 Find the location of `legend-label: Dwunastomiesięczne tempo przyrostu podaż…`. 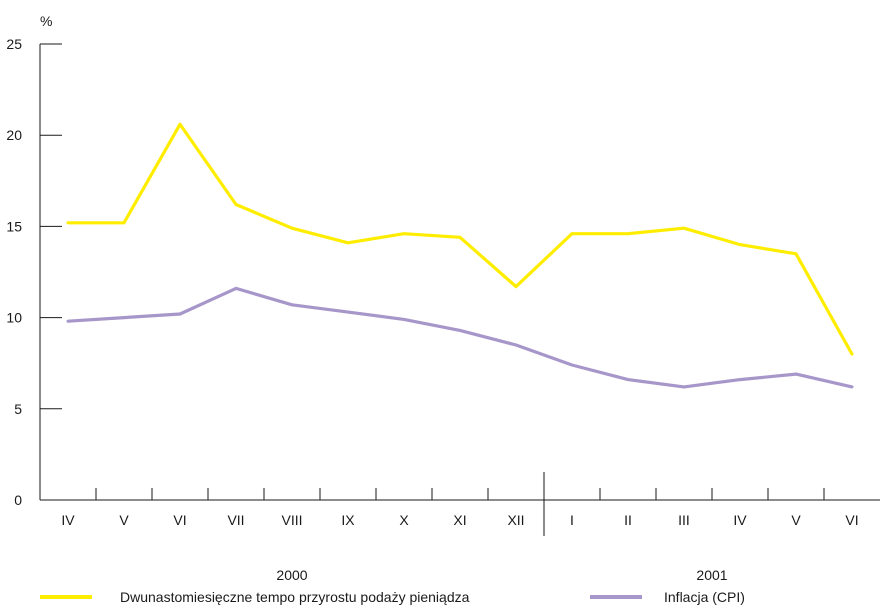

legend-label: Dwunastomiesięczne tempo przyrostu podaż… is located at coordinates (295, 597).